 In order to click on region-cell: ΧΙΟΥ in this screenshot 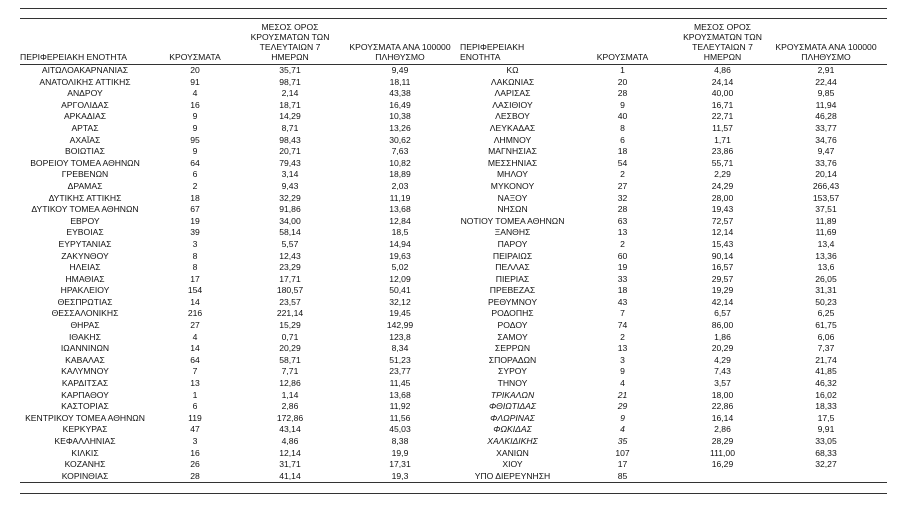, I will do `click(512, 464)`.